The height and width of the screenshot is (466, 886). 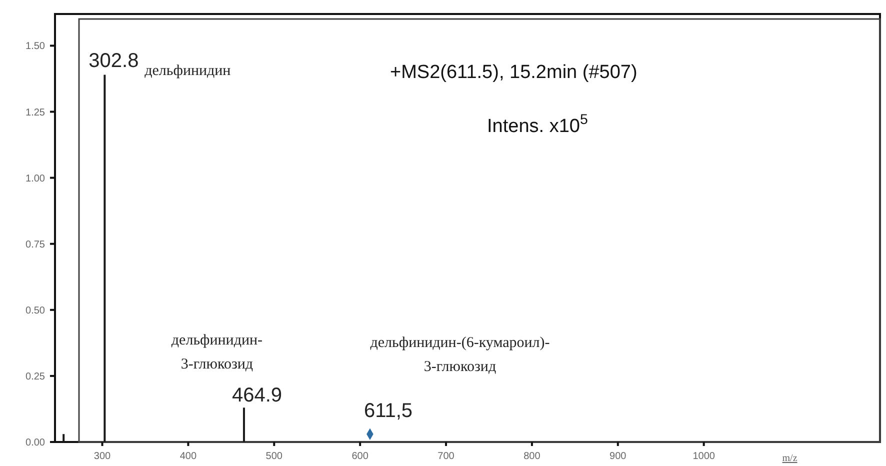 What do you see at coordinates (537, 124) in the screenshot?
I see `y-axis-title: Intens. x10$^{5}$` at bounding box center [537, 124].